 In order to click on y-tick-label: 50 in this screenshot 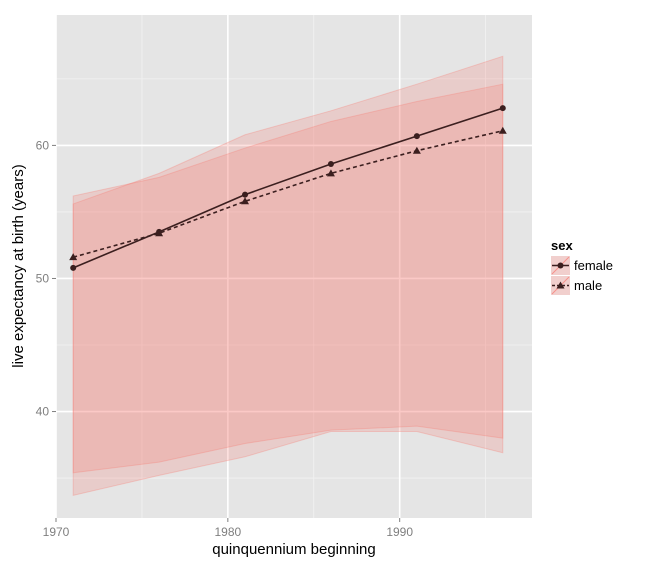, I will do `click(43, 278)`.